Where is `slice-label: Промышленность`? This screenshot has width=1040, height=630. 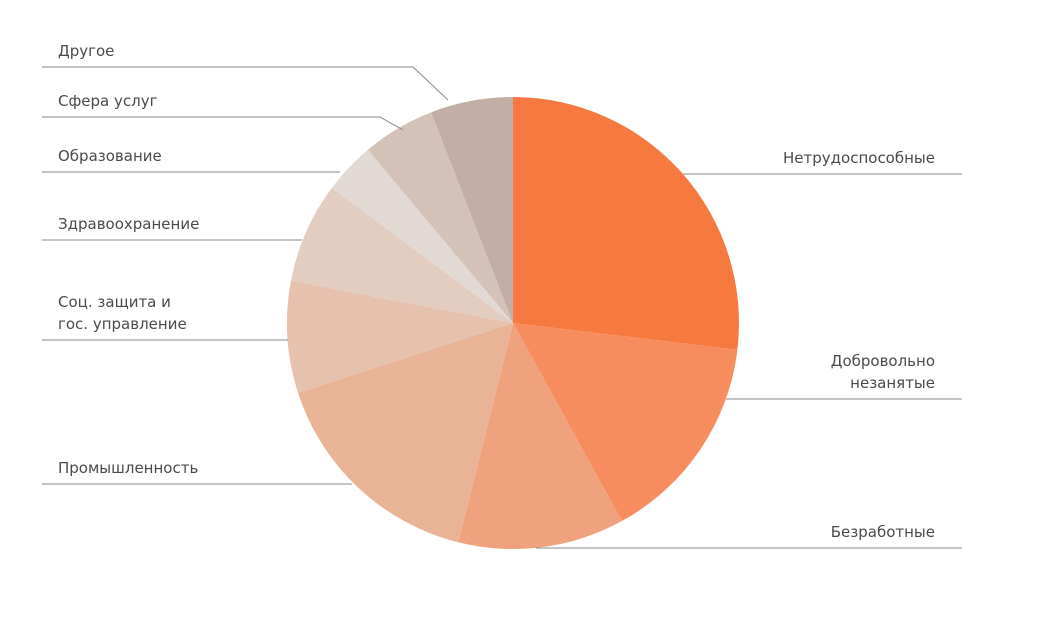
slice-label: Промышленность is located at coordinates (128, 468).